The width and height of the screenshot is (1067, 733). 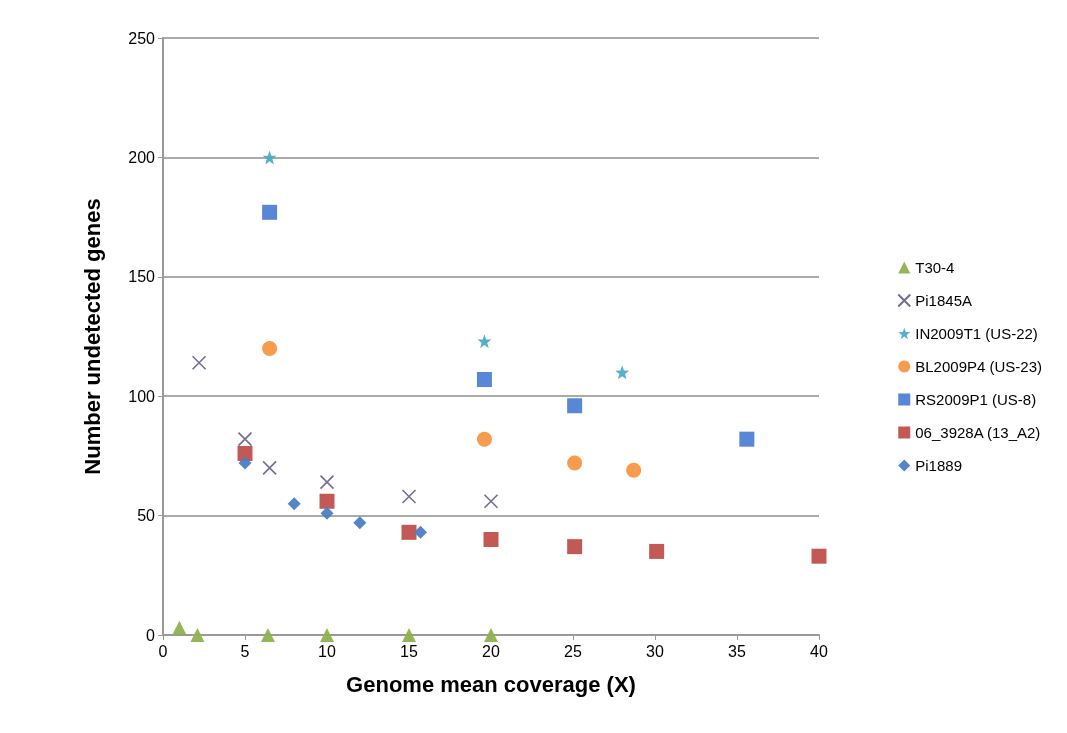 I want to click on legend-label: T30-4, so click(x=935, y=267).